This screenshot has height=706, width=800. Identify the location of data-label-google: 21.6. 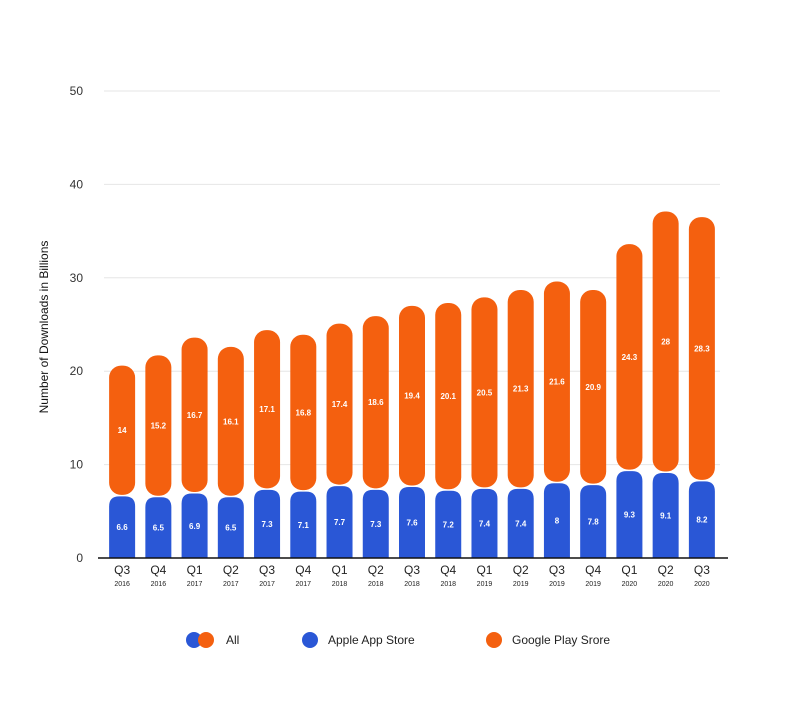
(557, 382).